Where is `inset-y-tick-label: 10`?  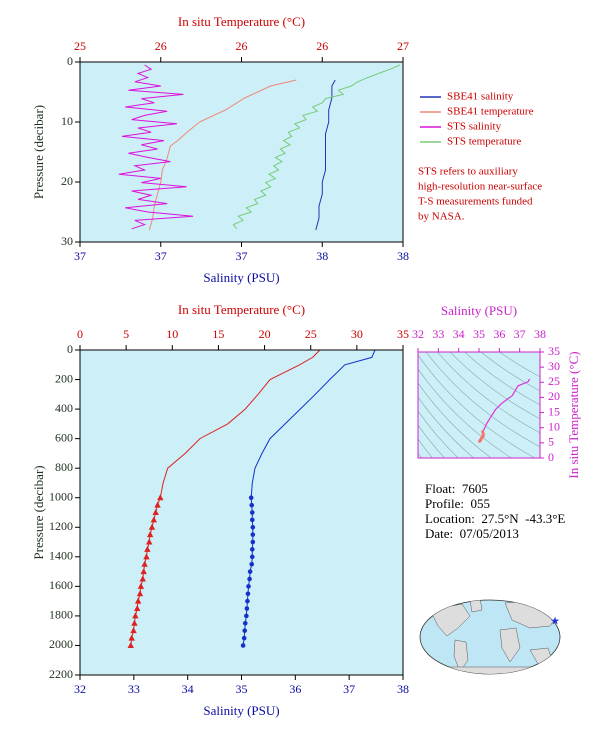
inset-y-tick-label: 10 is located at coordinates (554, 426).